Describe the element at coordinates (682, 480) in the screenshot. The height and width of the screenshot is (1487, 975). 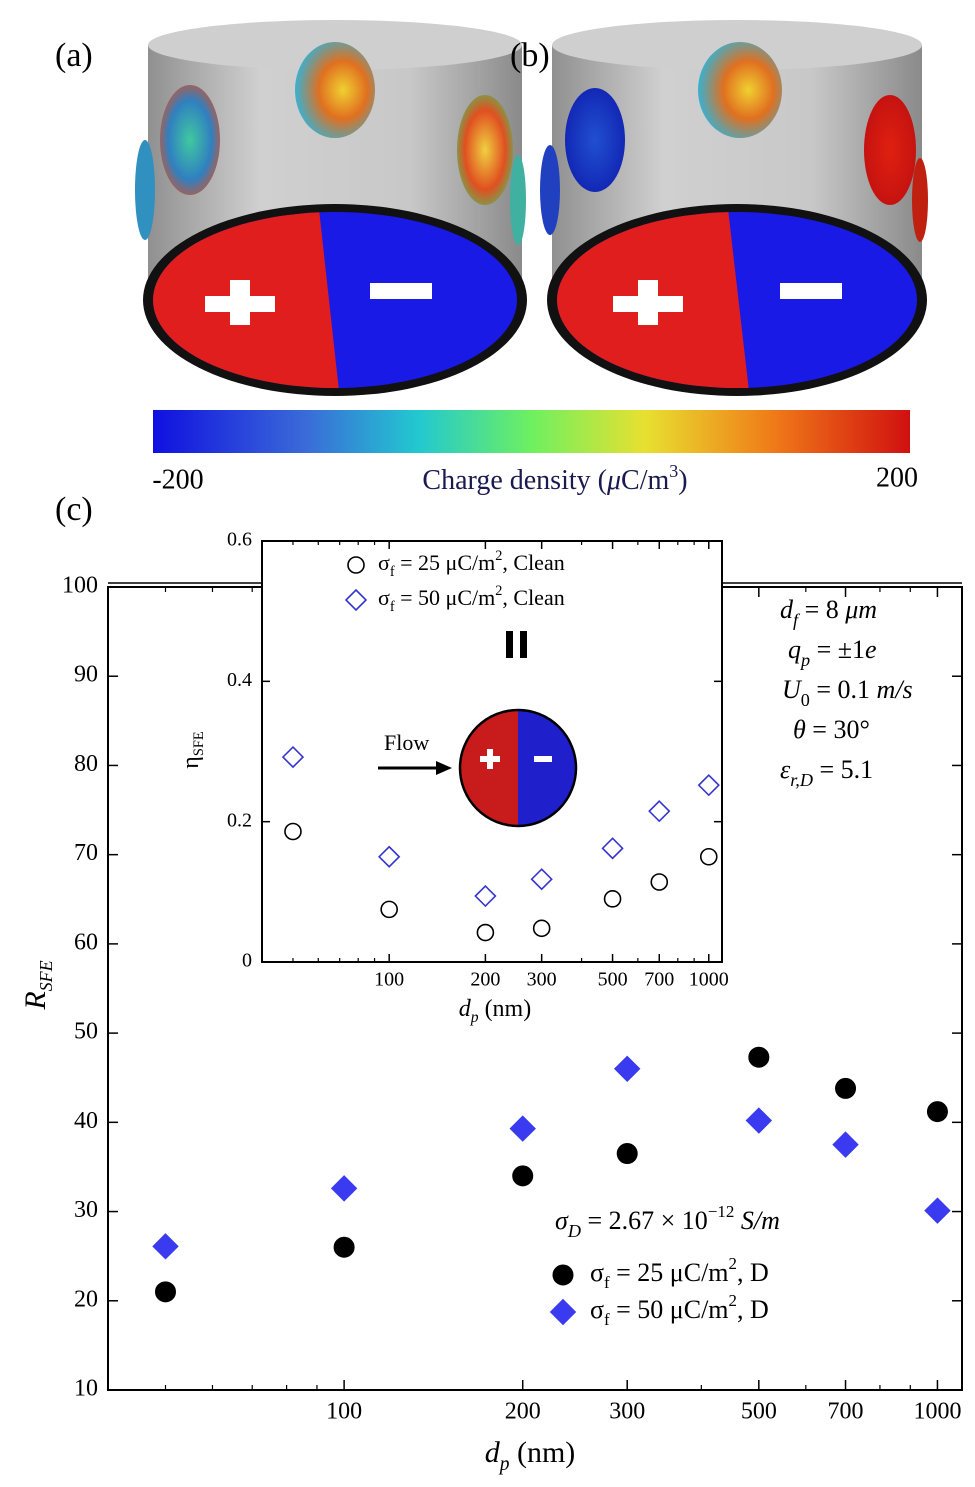
I see `text-part: )` at that location.